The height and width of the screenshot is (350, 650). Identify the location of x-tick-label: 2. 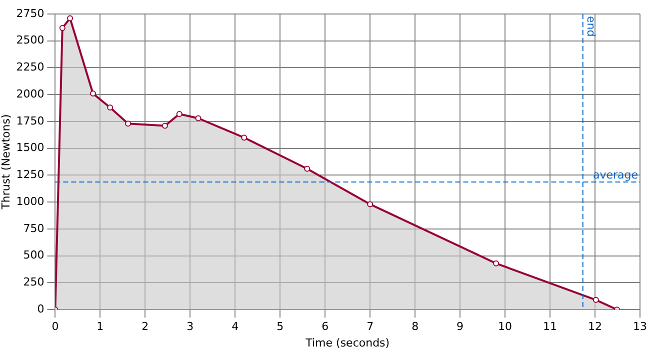
(145, 327).